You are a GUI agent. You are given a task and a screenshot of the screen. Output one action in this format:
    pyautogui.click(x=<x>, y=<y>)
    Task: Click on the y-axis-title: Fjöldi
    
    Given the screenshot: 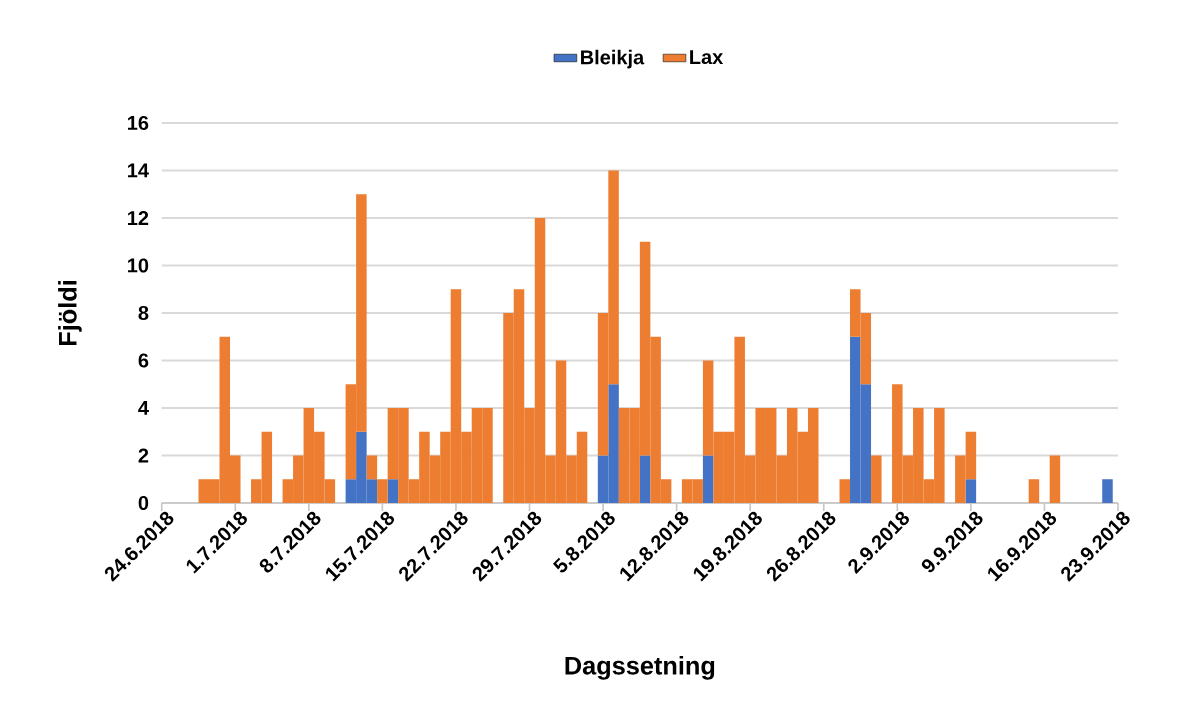 What is the action you would take?
    pyautogui.click(x=70, y=313)
    